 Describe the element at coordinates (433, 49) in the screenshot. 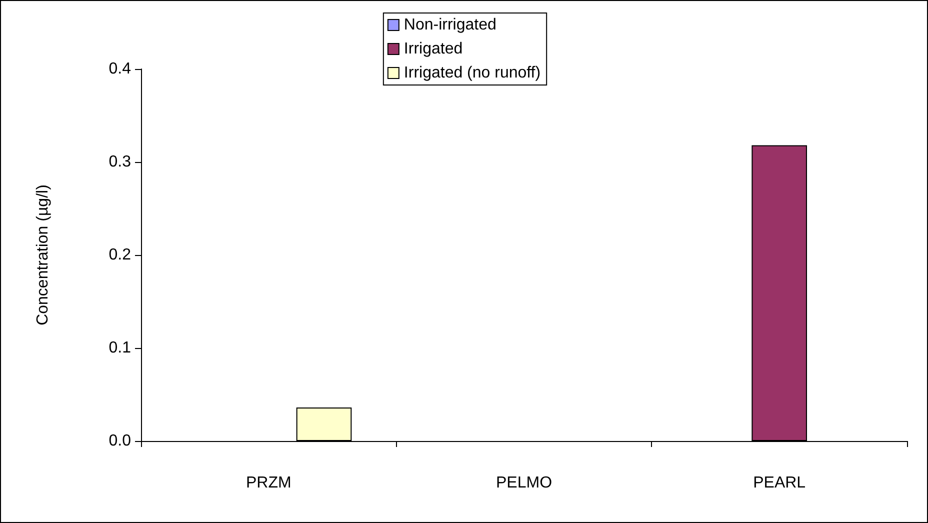

I see `legend-label: Irrigated` at that location.